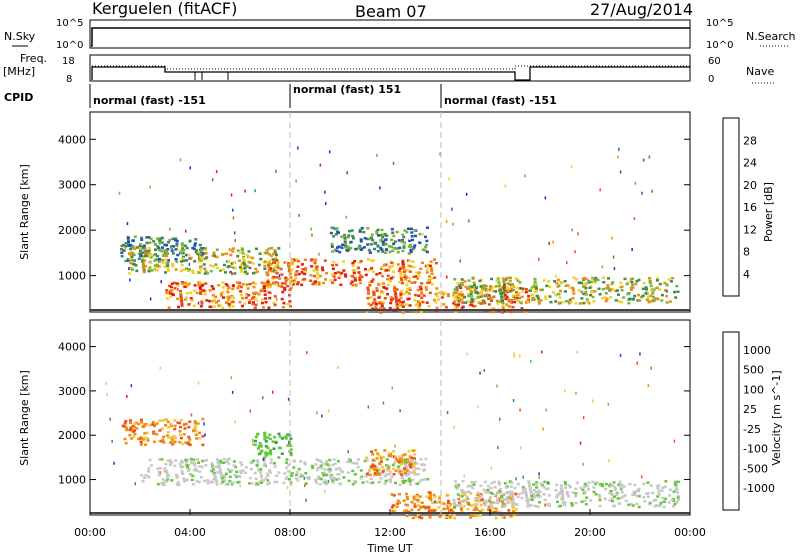  What do you see at coordinates (690, 532) in the screenshot?
I see `time-tick-label: 00:00` at bounding box center [690, 532].